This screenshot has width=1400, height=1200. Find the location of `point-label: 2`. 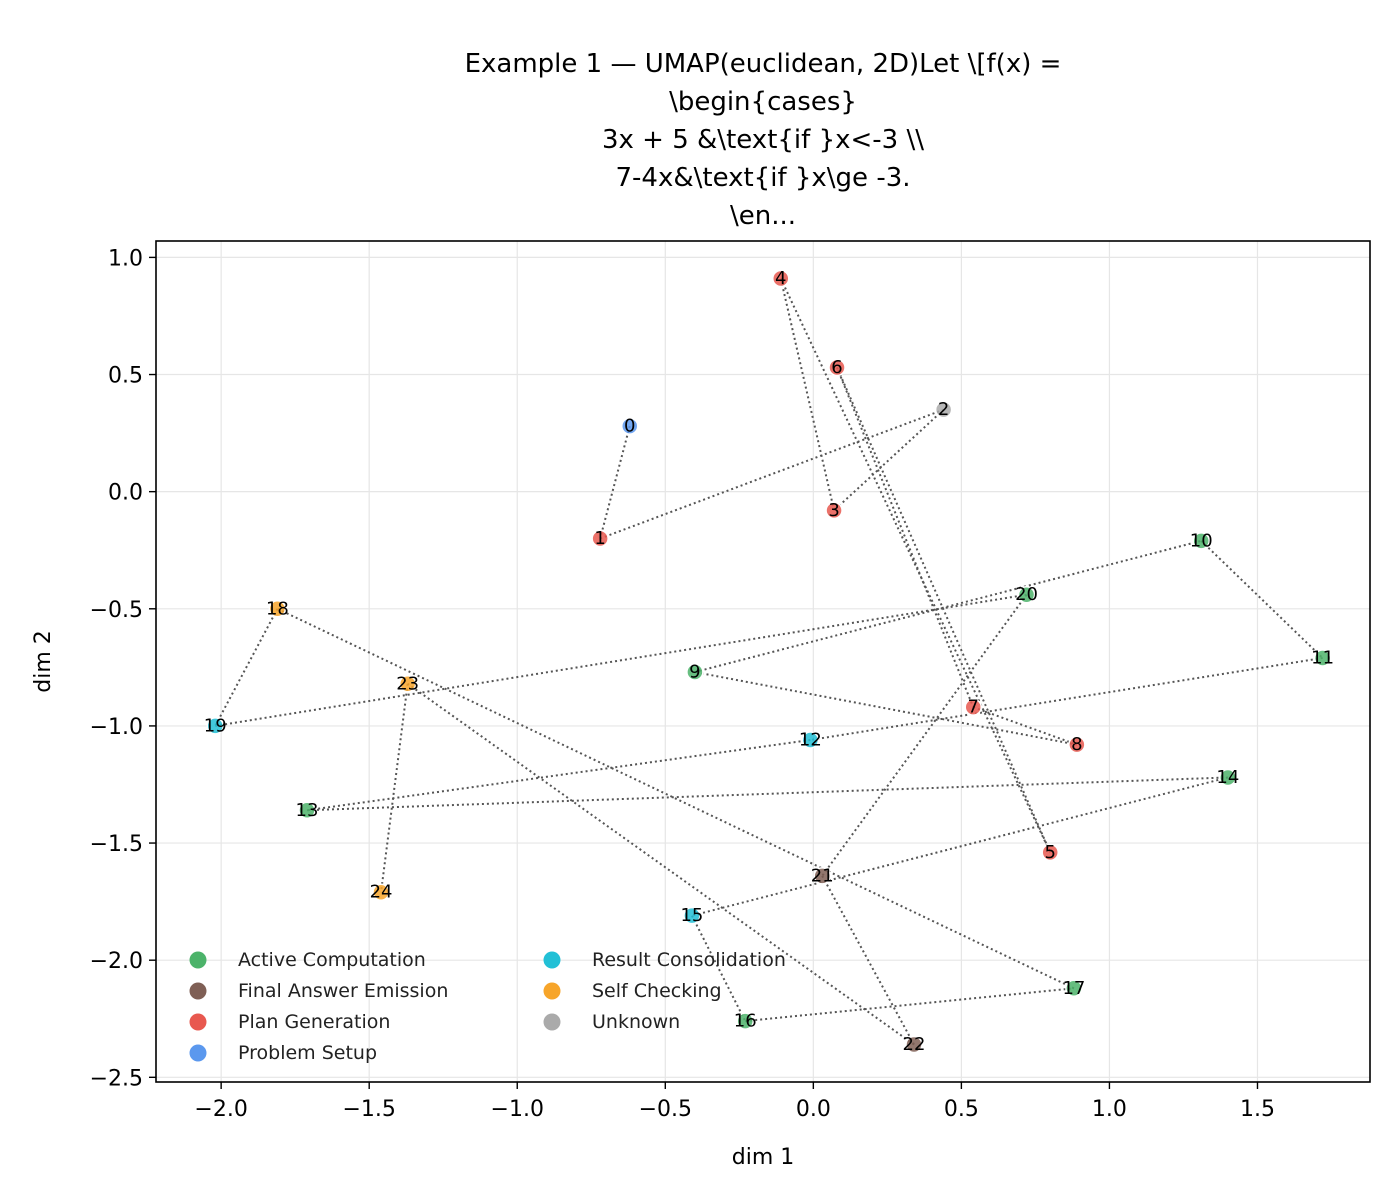

point-label: 2 is located at coordinates (943, 409).